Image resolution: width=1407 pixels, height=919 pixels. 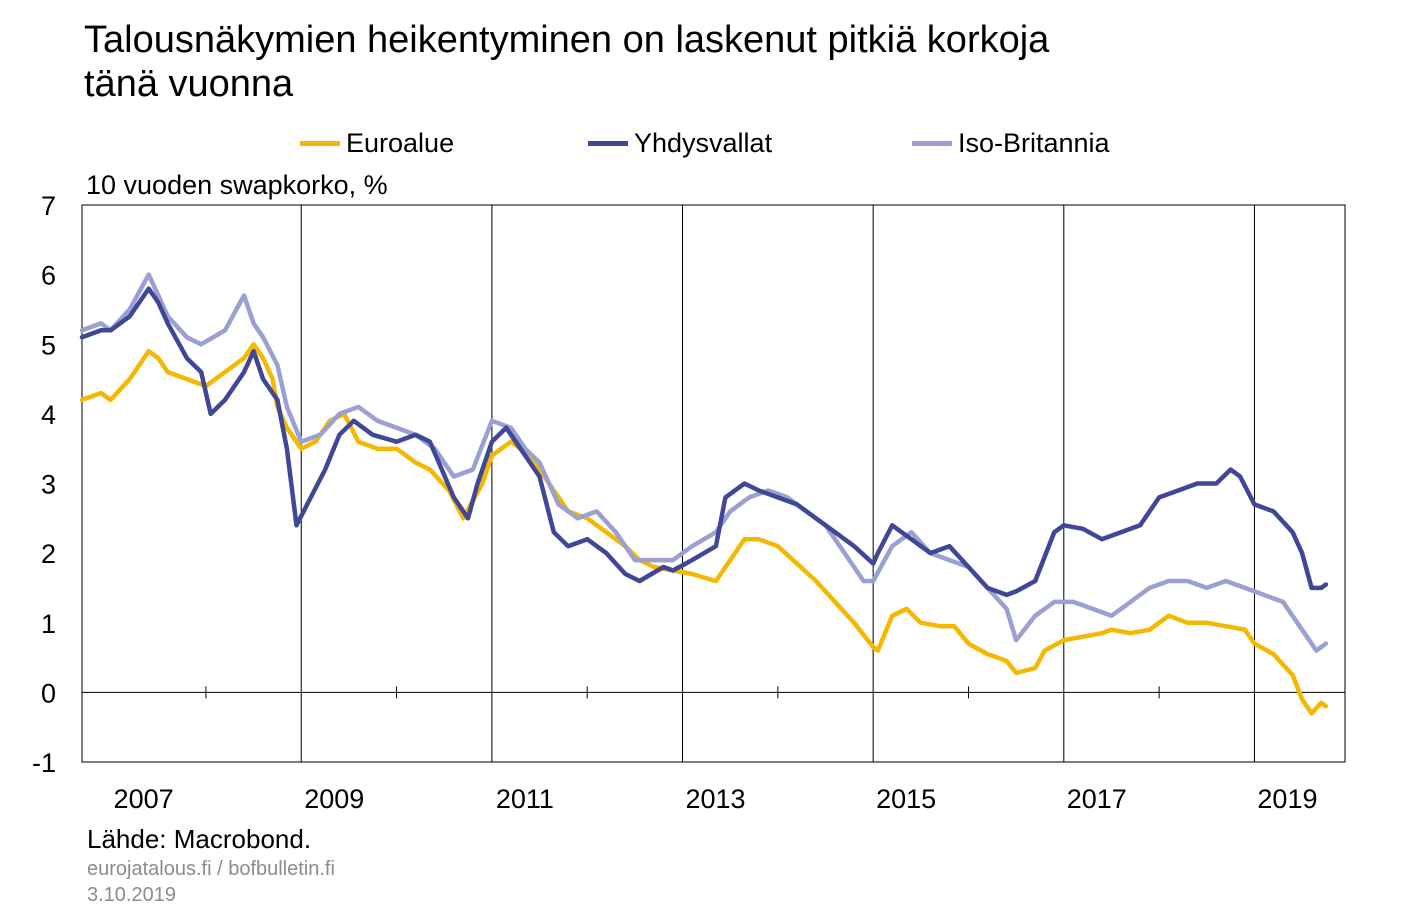 What do you see at coordinates (932, 143) in the screenshot?
I see `legend-swatch-iso-britannia` at bounding box center [932, 143].